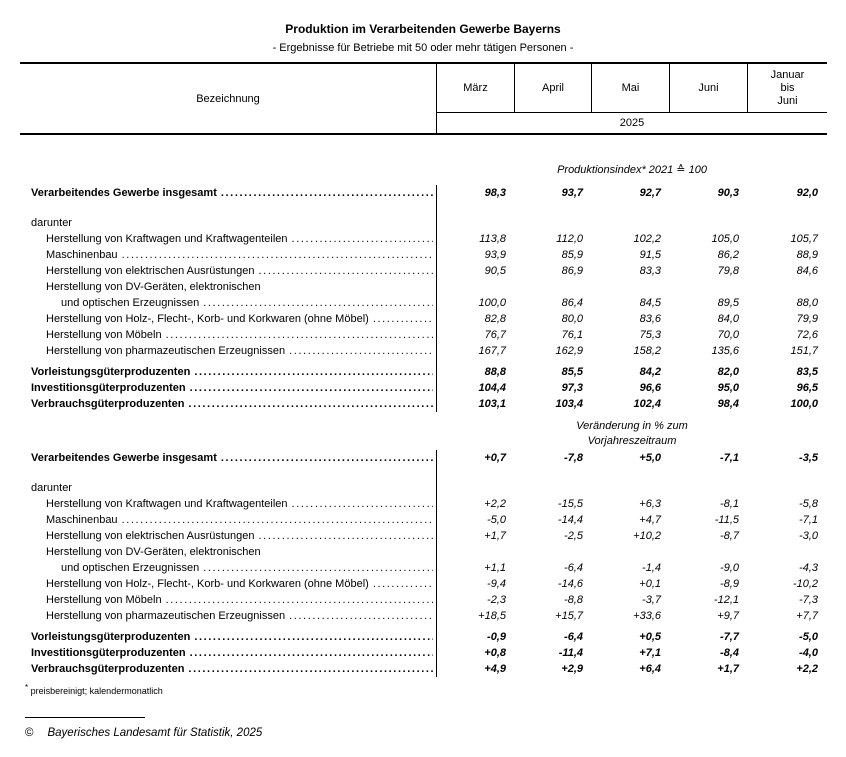 This screenshot has height=757, width=846. Describe the element at coordinates (808, 458) in the screenshot. I see `cell-value: -3,5` at that location.